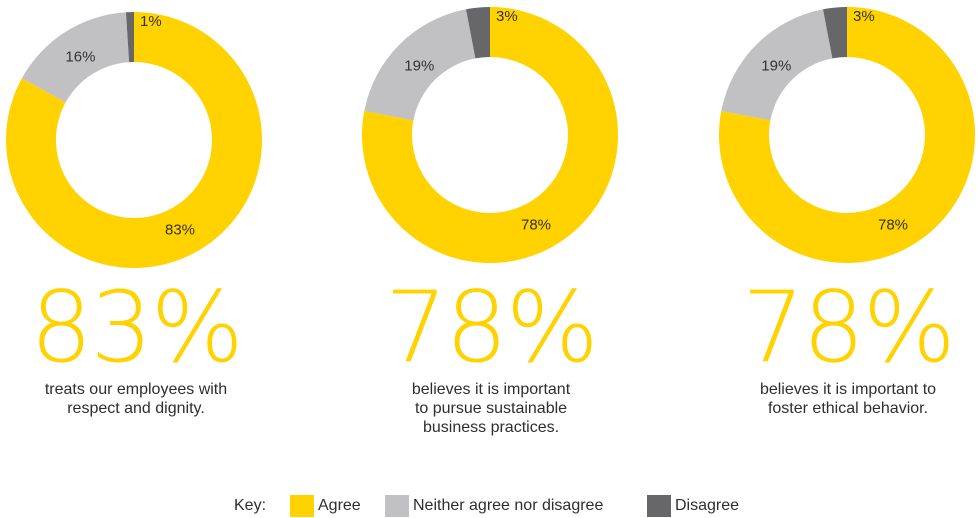  Describe the element at coordinates (80, 57) in the screenshot. I see `donut-1-label-neither: 16%` at that location.